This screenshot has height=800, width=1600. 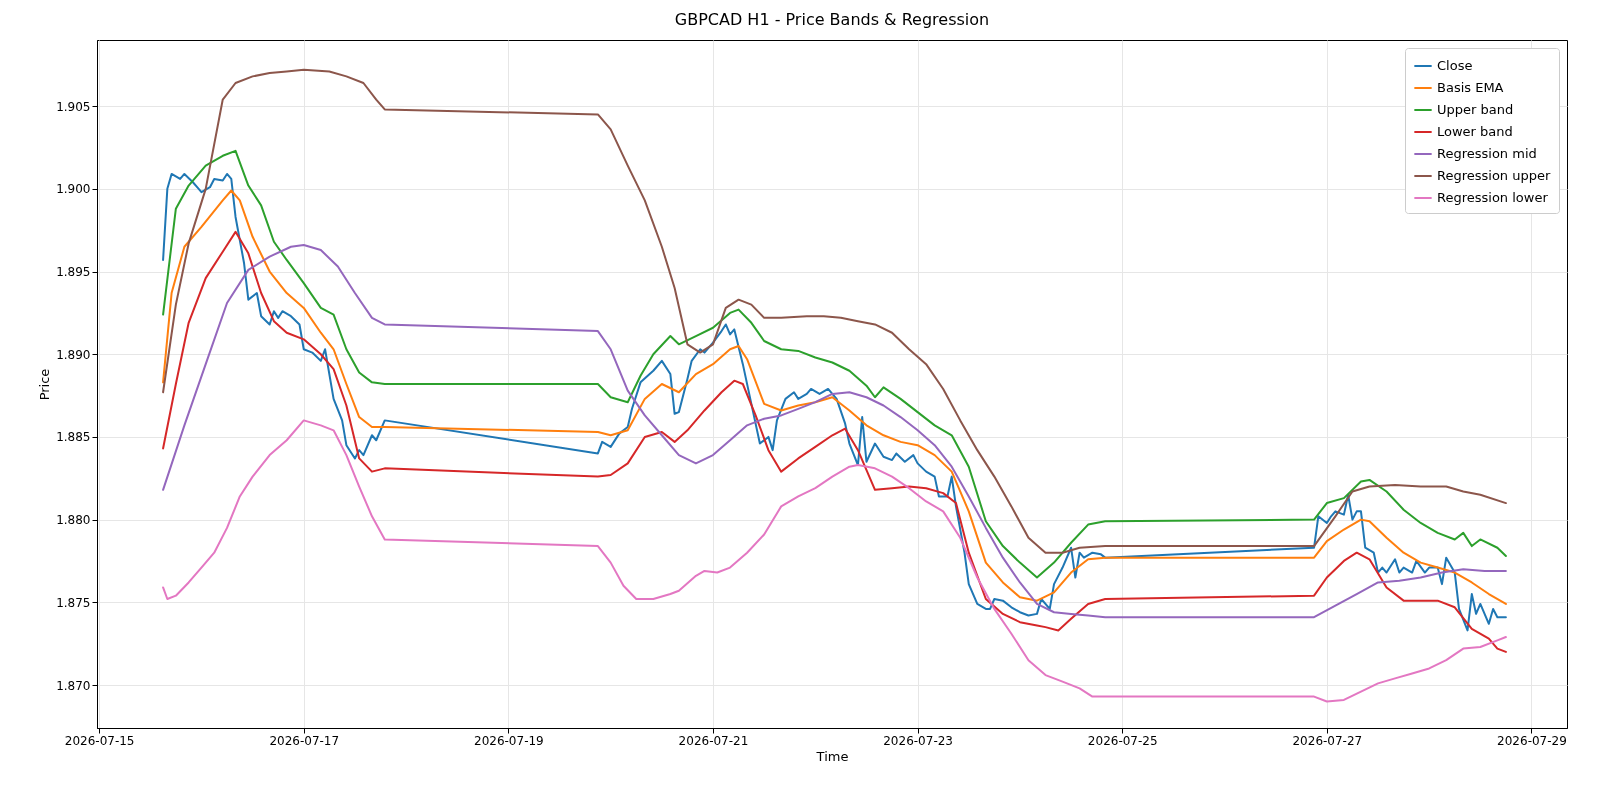 I want to click on y-tick-label: 1.885, so click(x=73, y=437).